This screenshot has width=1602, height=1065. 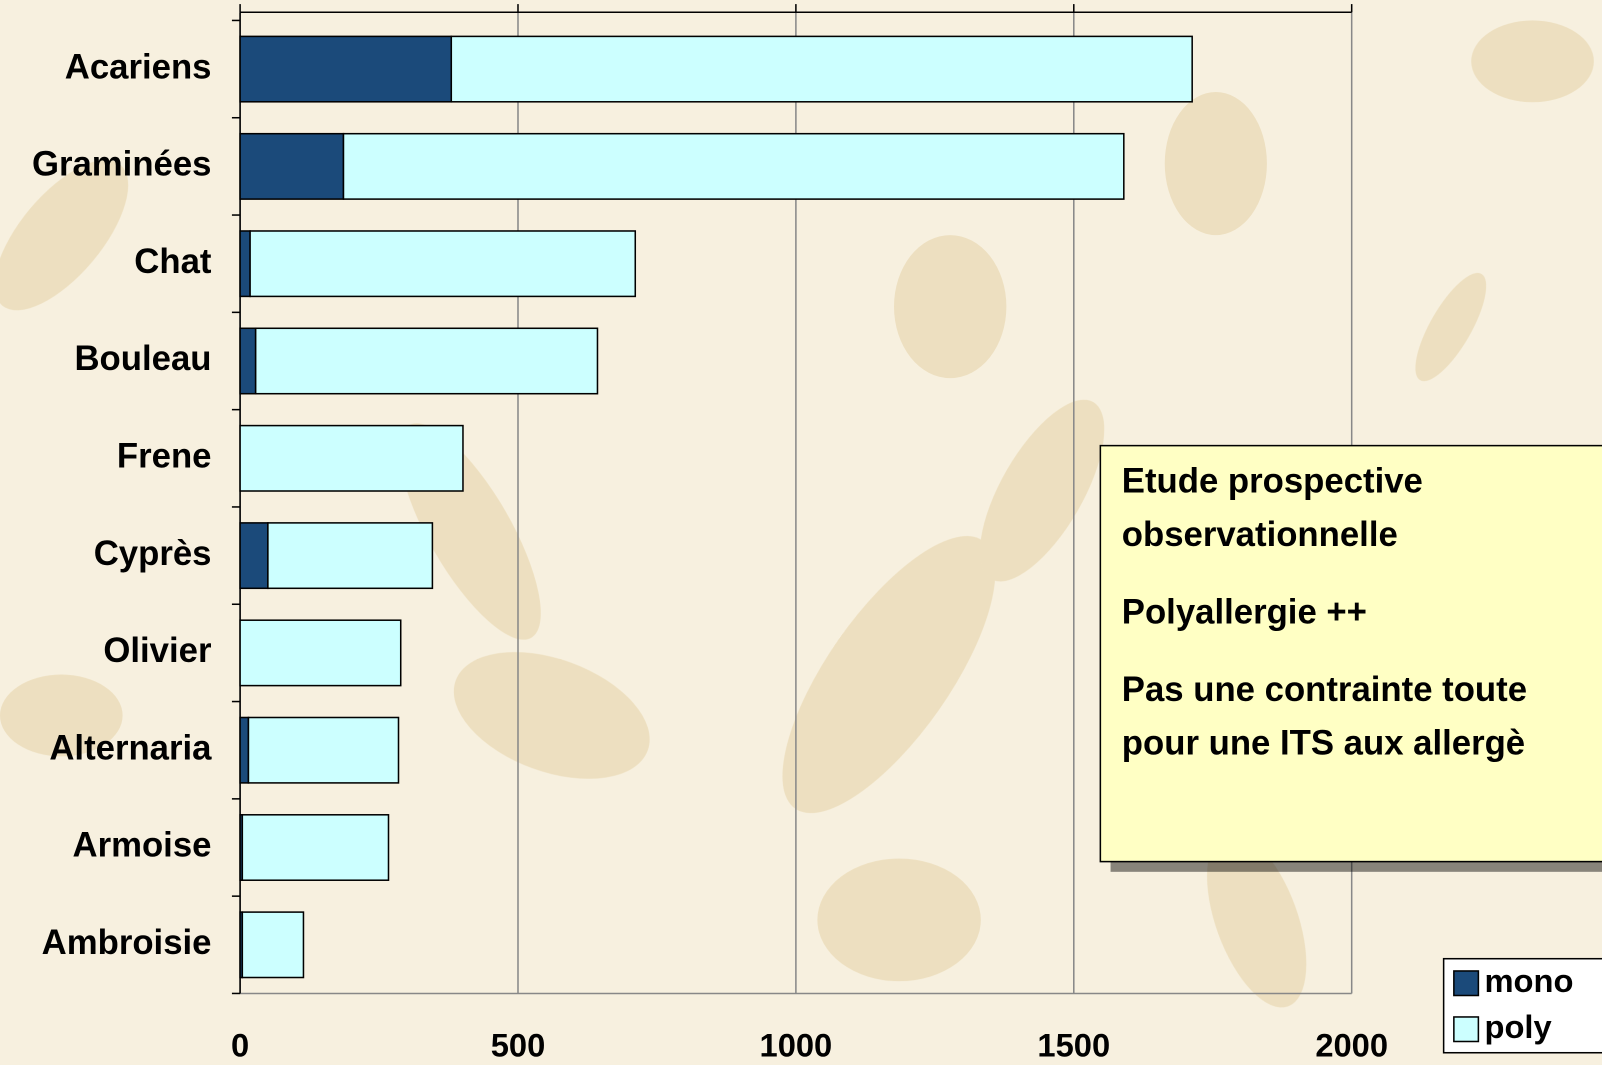 What do you see at coordinates (240, 1044) in the screenshot?
I see `x-tick-label: 0` at bounding box center [240, 1044].